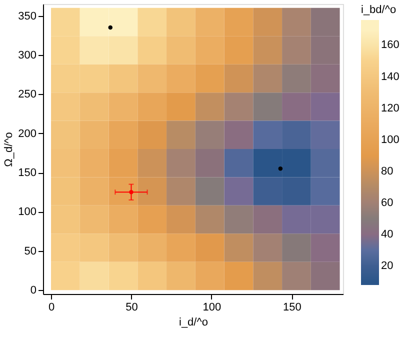 The width and height of the screenshot is (415, 346). Describe the element at coordinates (212, 308) in the screenshot. I see `x-tick-label: 100` at that location.